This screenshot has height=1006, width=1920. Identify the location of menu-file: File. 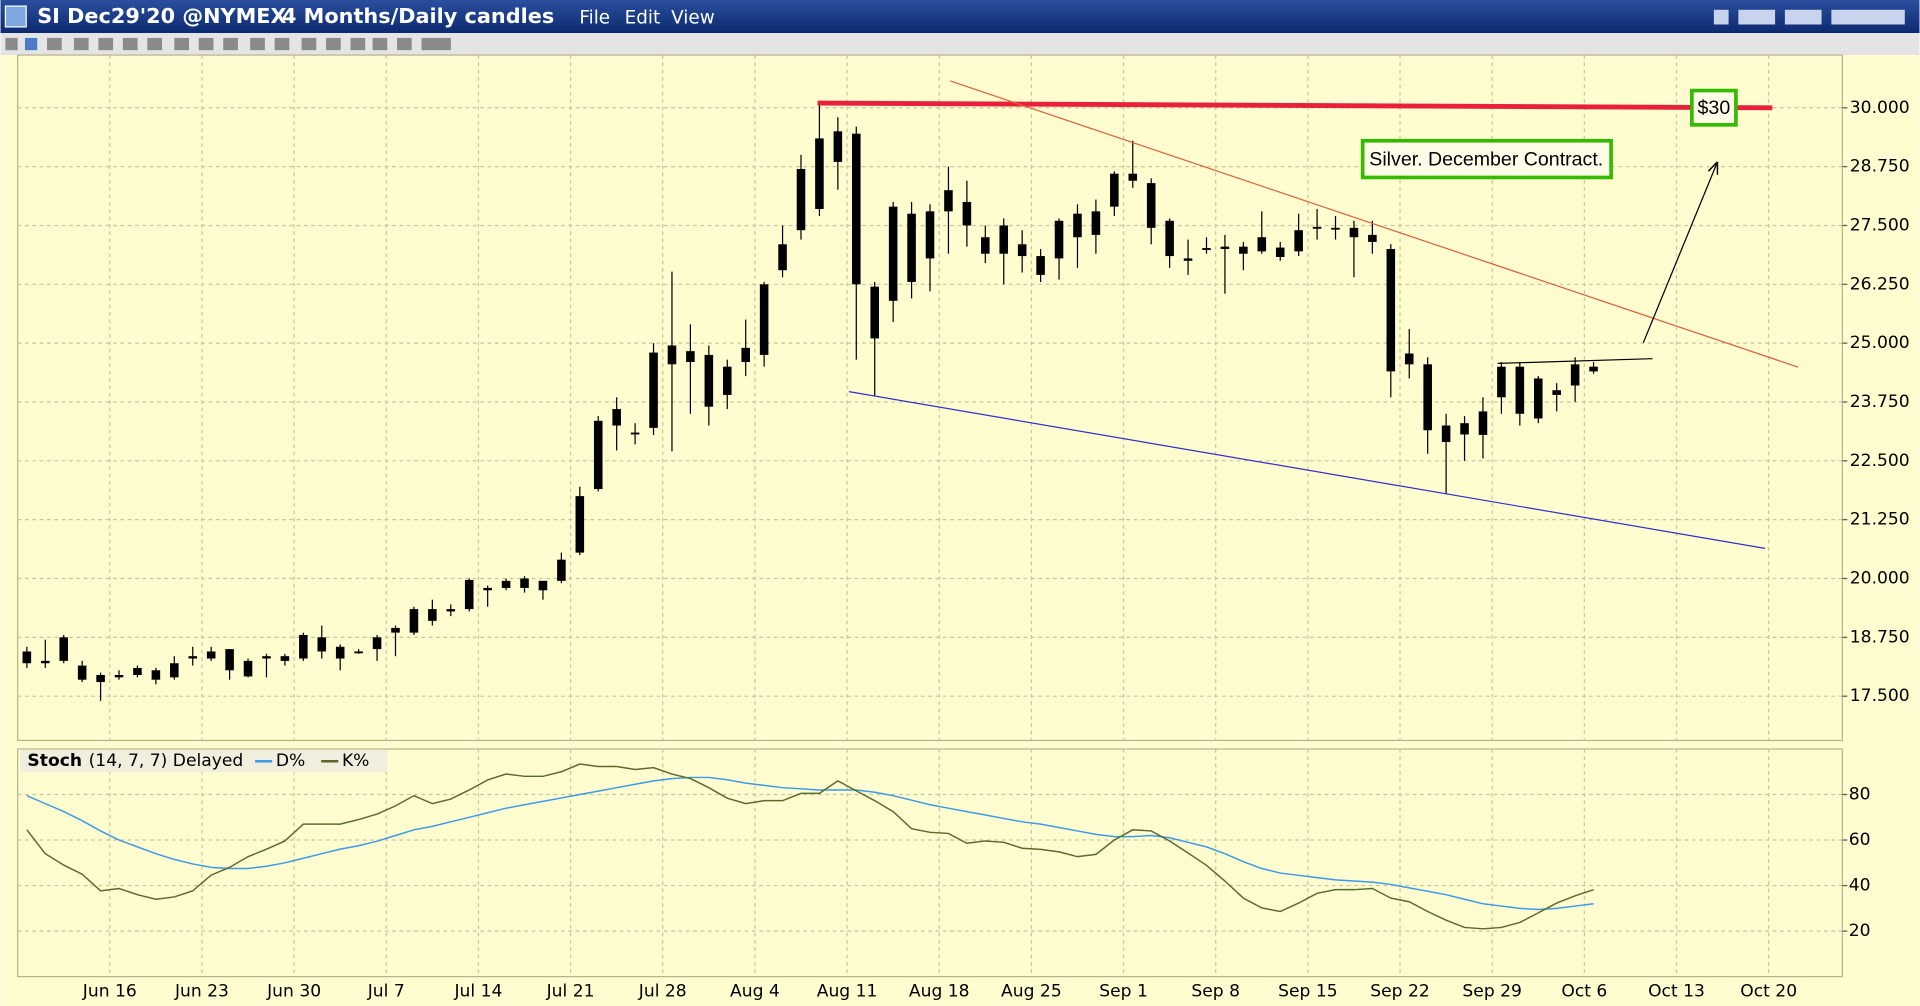
(594, 17).